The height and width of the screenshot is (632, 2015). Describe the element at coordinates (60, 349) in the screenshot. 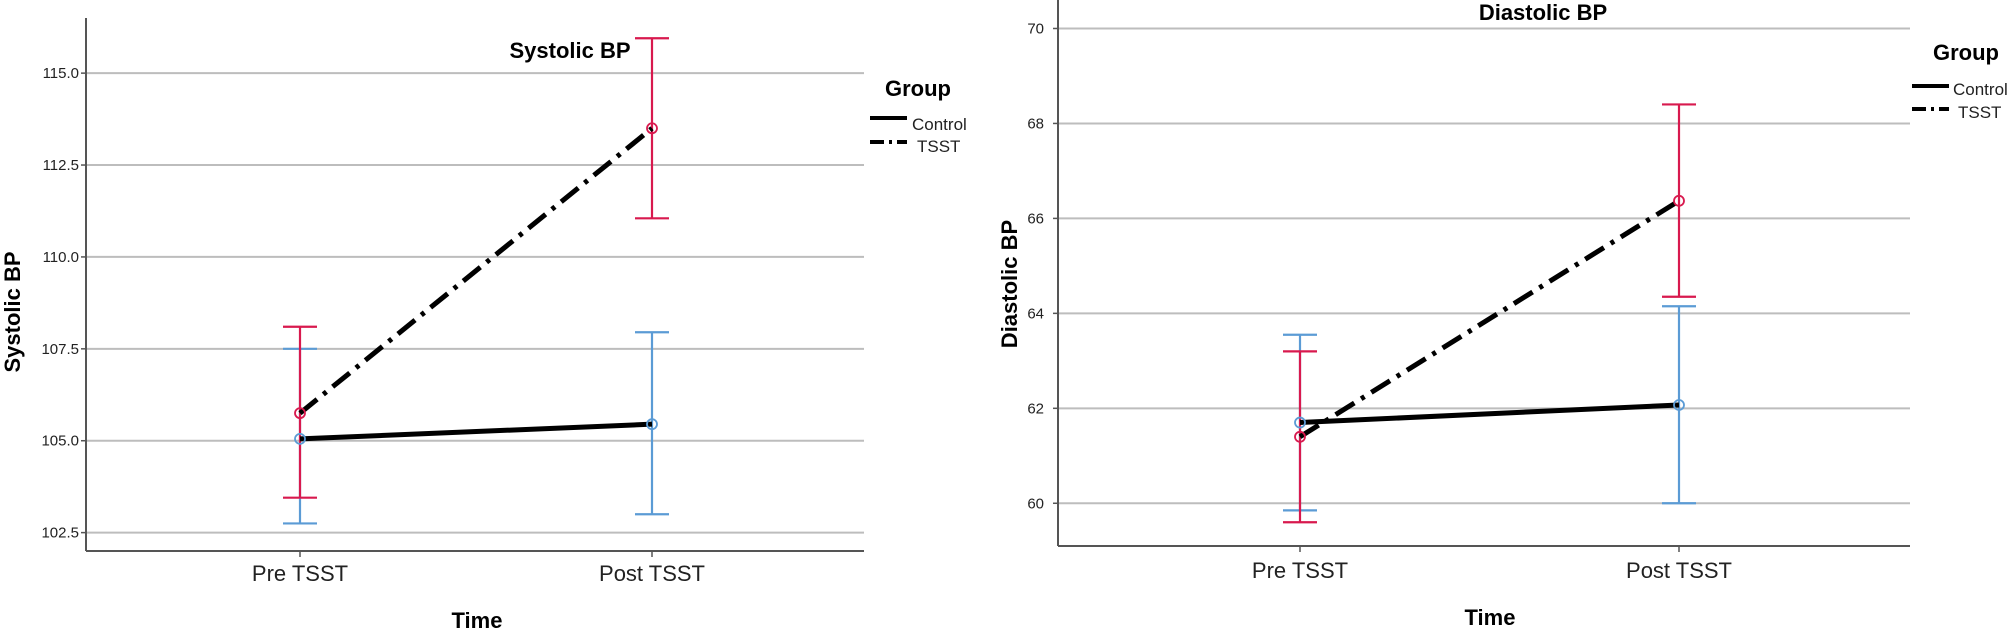

I see `y-tick-label: 107.5` at that location.